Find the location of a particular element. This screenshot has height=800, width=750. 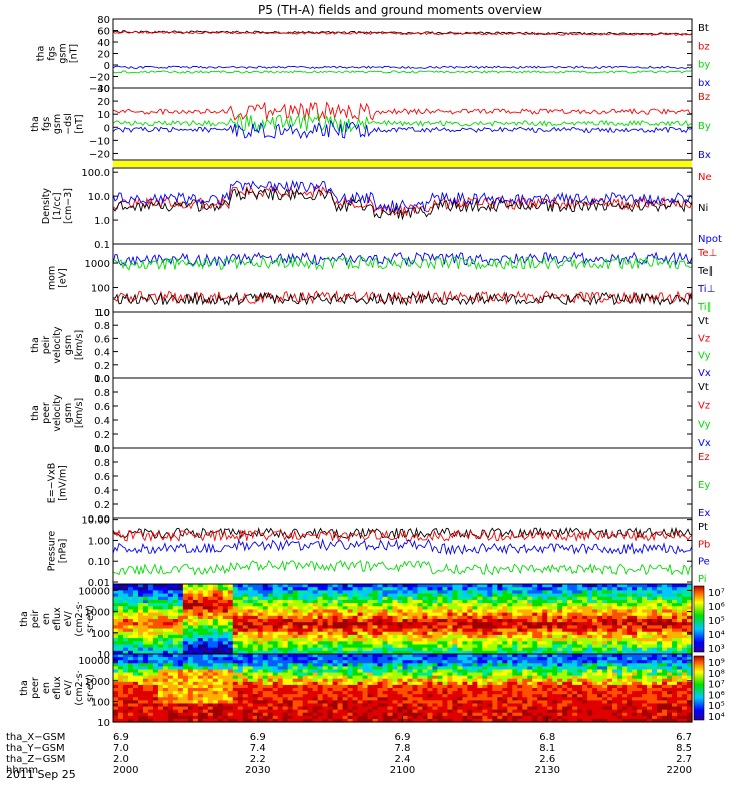

x-axis-row-label: tha_X−GSM is located at coordinates (35, 737).